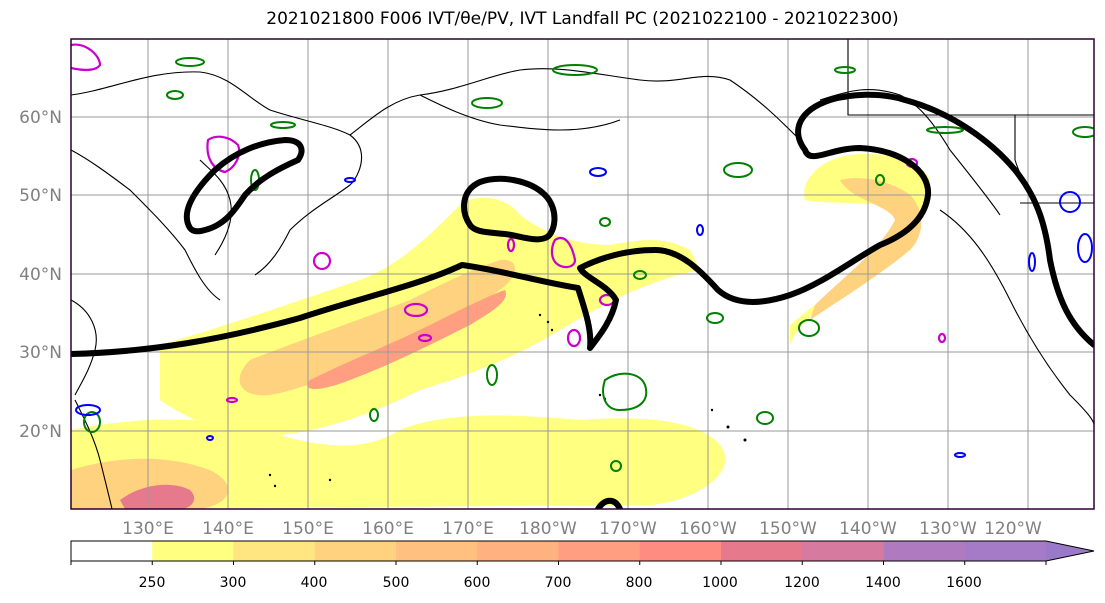 This screenshot has height=603, width=1105. What do you see at coordinates (628, 529) in the screenshot?
I see `lon-label: 170°W` at bounding box center [628, 529].